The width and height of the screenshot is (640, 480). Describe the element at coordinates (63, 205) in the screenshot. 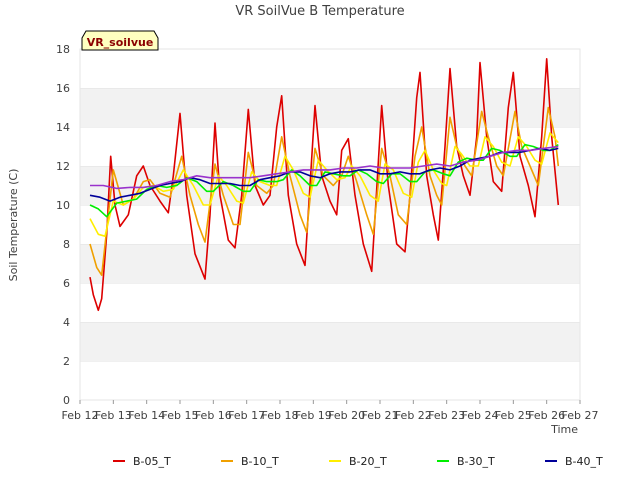

I see `y-tick-label: 10` at that location.